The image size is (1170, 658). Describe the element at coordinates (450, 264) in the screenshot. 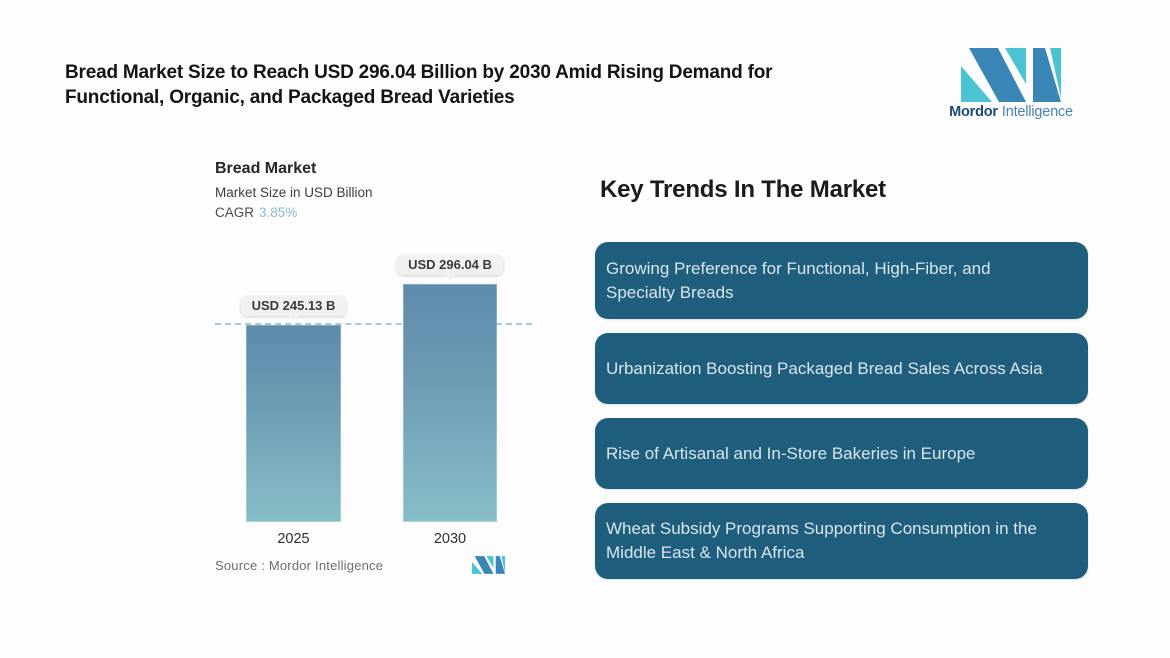

I see `value-label-2030: USD 296.04 B` at that location.